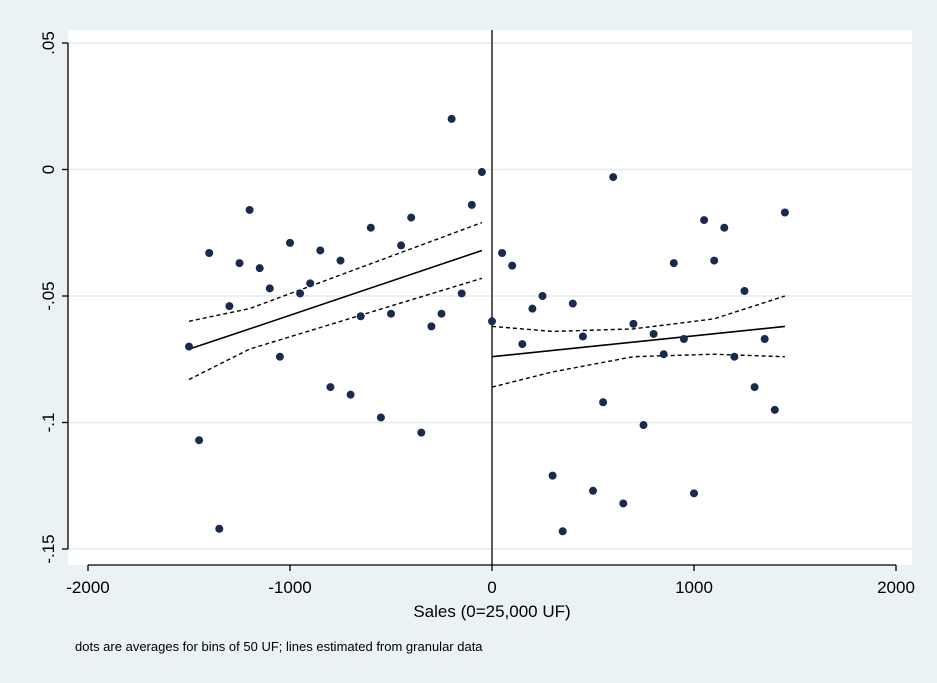  What do you see at coordinates (87, 587) in the screenshot?
I see `x-tick-label: -2000` at bounding box center [87, 587].